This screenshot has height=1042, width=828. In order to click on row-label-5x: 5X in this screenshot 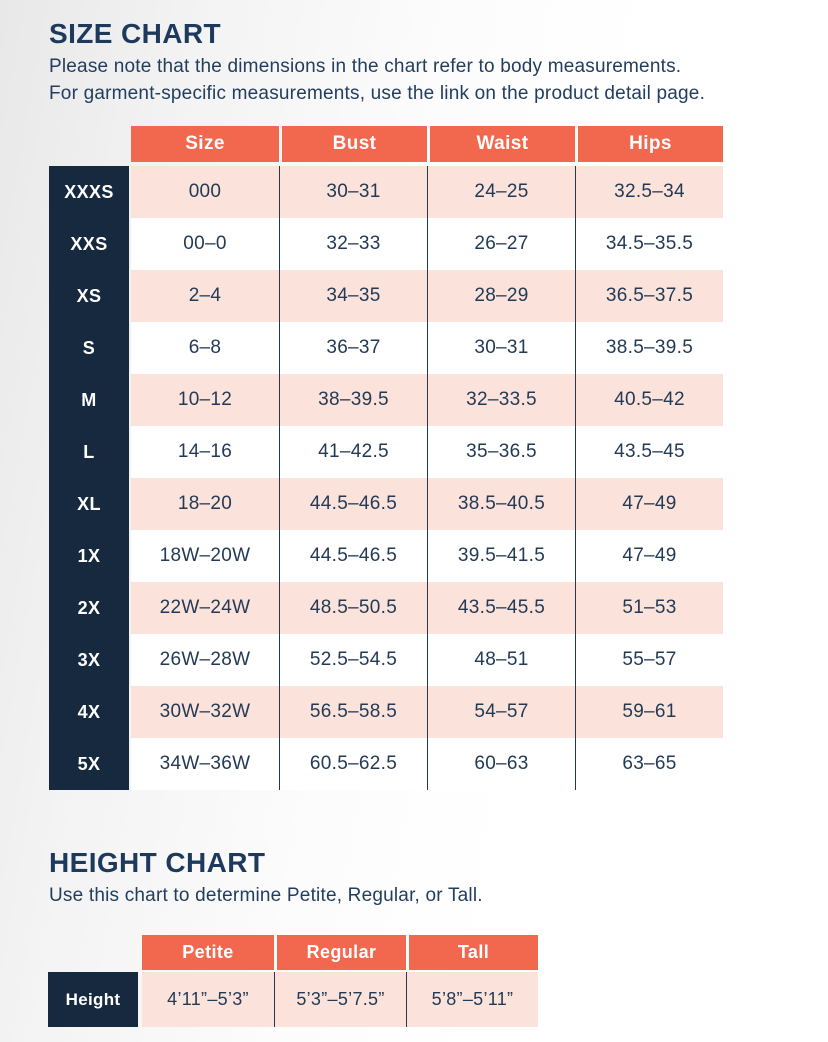, I will do `click(89, 764)`.